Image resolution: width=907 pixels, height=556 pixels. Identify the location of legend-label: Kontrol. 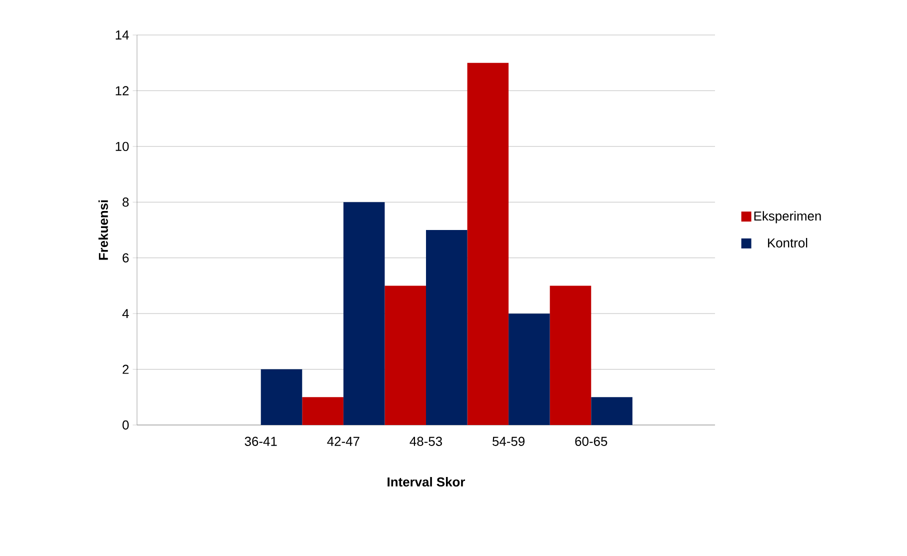
(788, 243).